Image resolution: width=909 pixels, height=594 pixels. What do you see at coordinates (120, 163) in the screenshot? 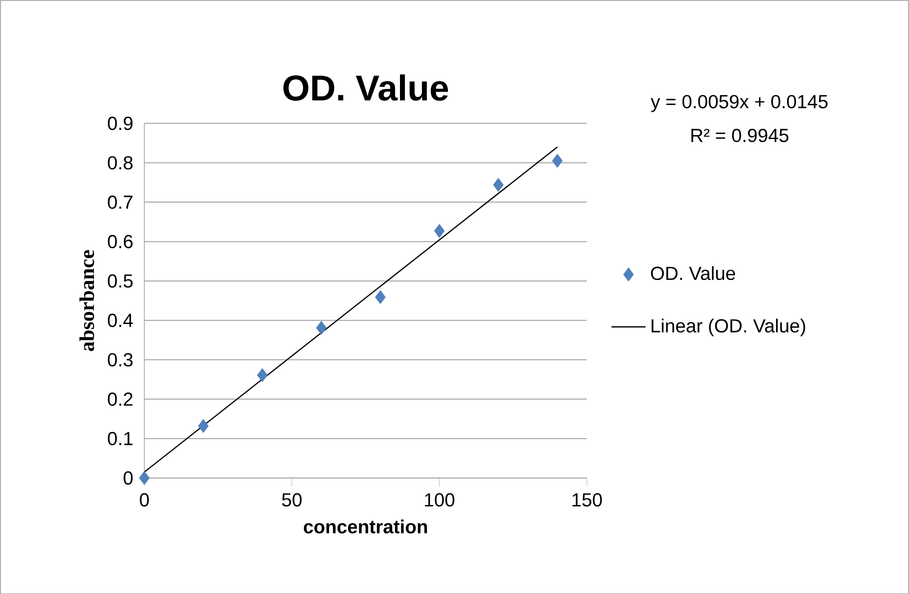
I see `y-tick-label: 0.8` at bounding box center [120, 163].